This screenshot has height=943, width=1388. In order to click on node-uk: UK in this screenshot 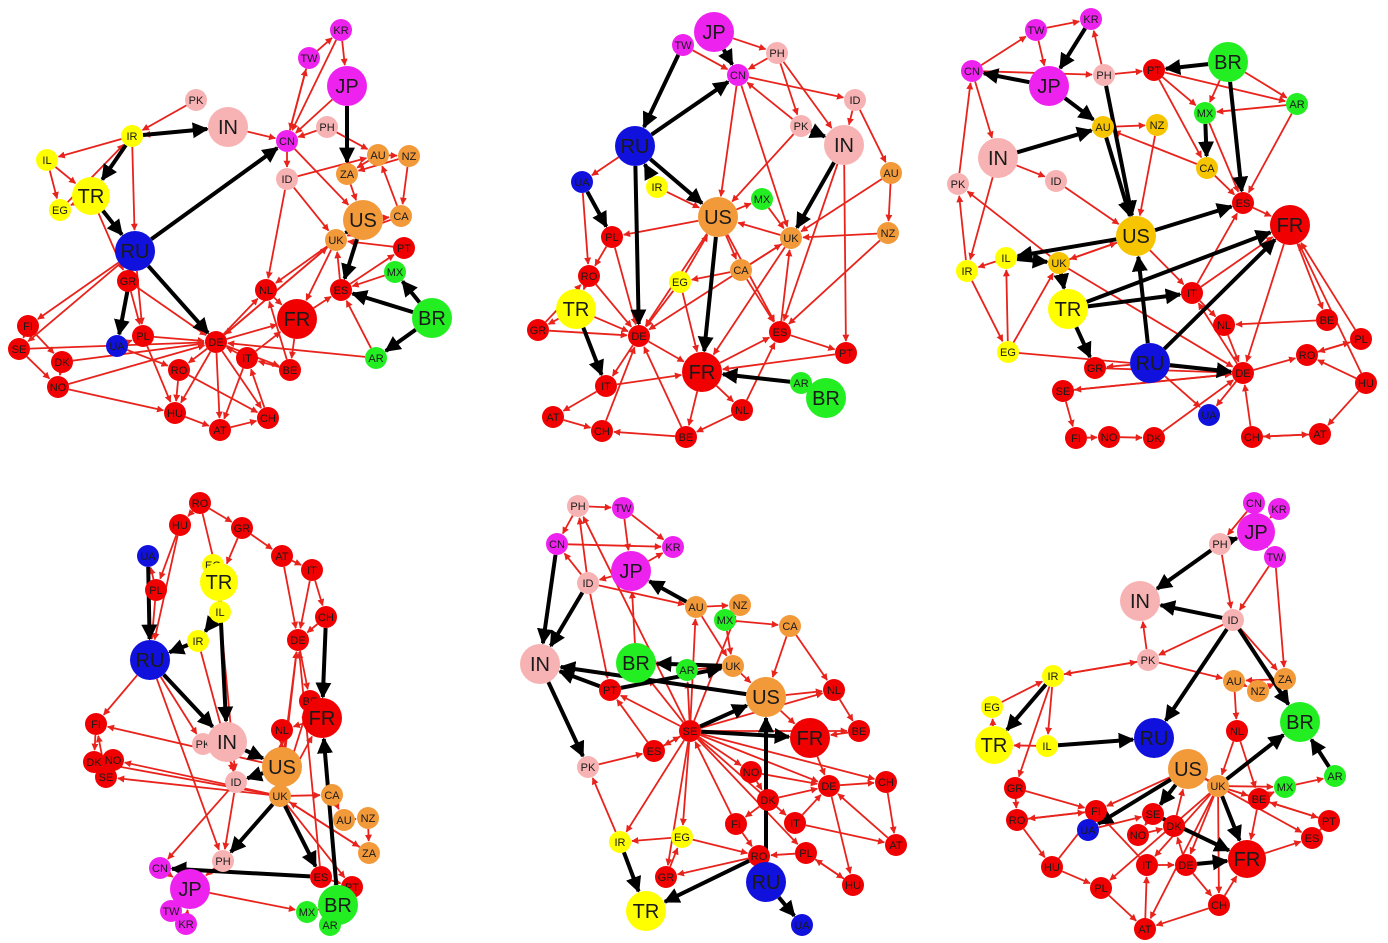, I will do `click(791, 238)`.